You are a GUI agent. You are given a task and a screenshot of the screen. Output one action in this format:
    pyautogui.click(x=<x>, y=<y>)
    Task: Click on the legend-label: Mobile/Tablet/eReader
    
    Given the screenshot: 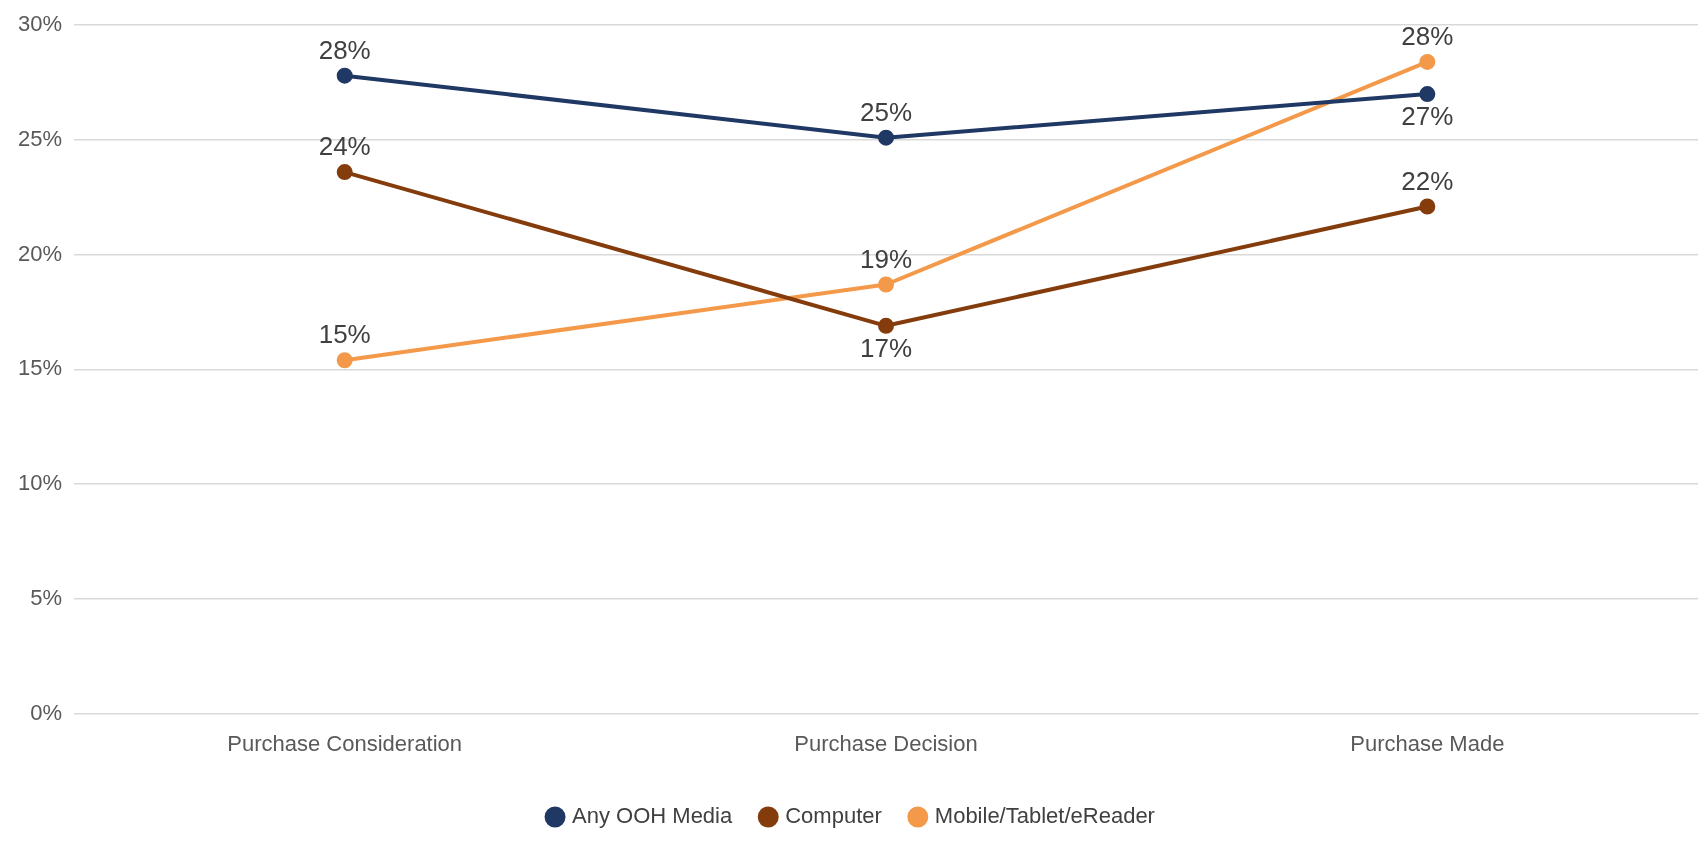 What is the action you would take?
    pyautogui.click(x=1044, y=816)
    